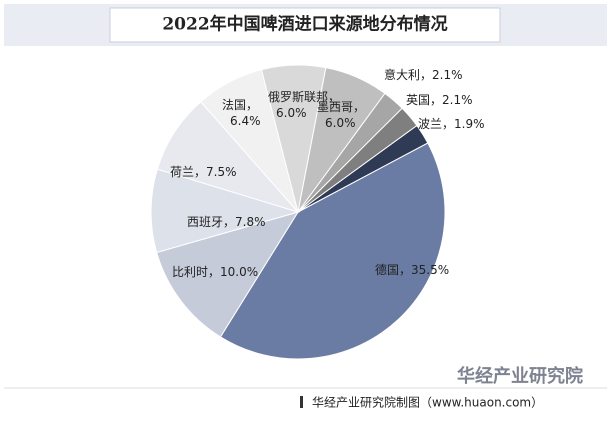  I want to click on data-label: 俄罗斯联邦， 6.0%, so click(304, 105).